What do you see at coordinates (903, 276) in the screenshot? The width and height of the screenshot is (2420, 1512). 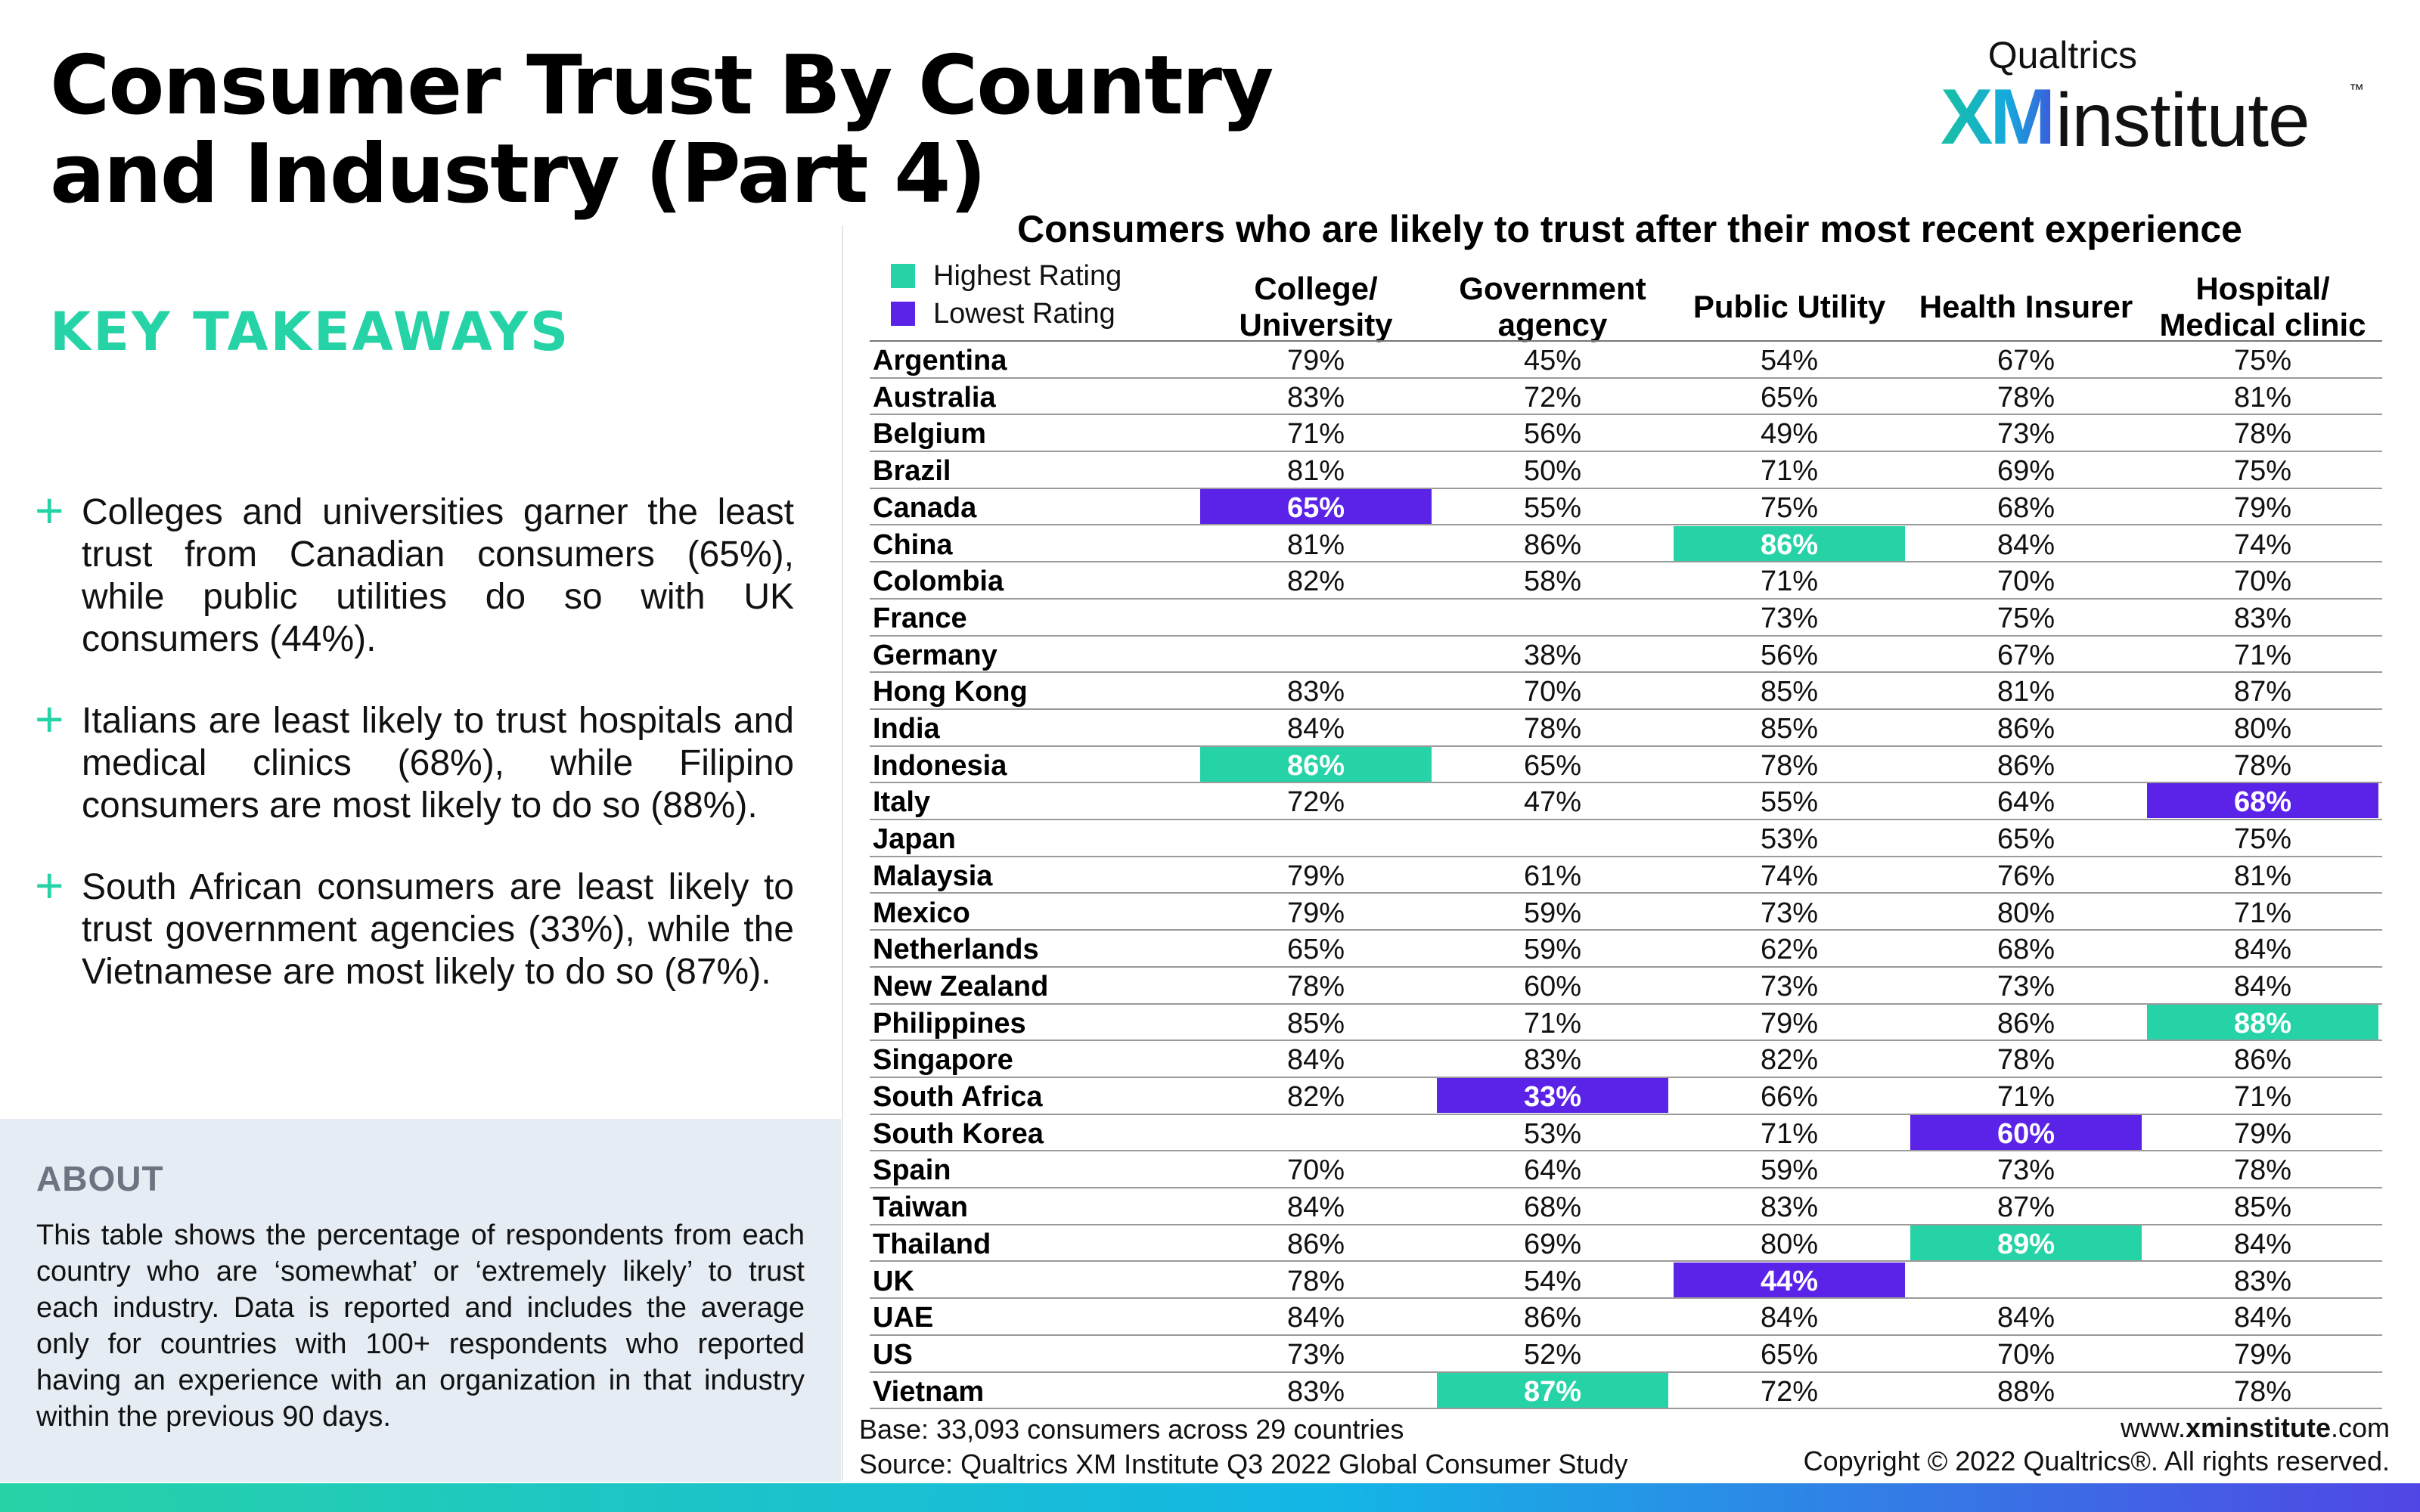 I see `highest-swatch` at bounding box center [903, 276].